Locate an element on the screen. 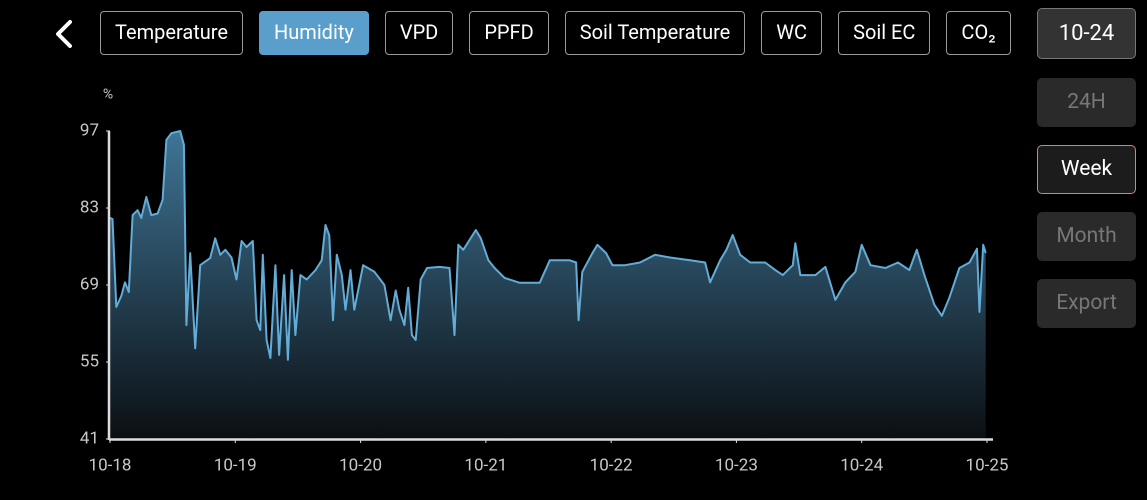  date-button: 10-24 is located at coordinates (1086, 33).